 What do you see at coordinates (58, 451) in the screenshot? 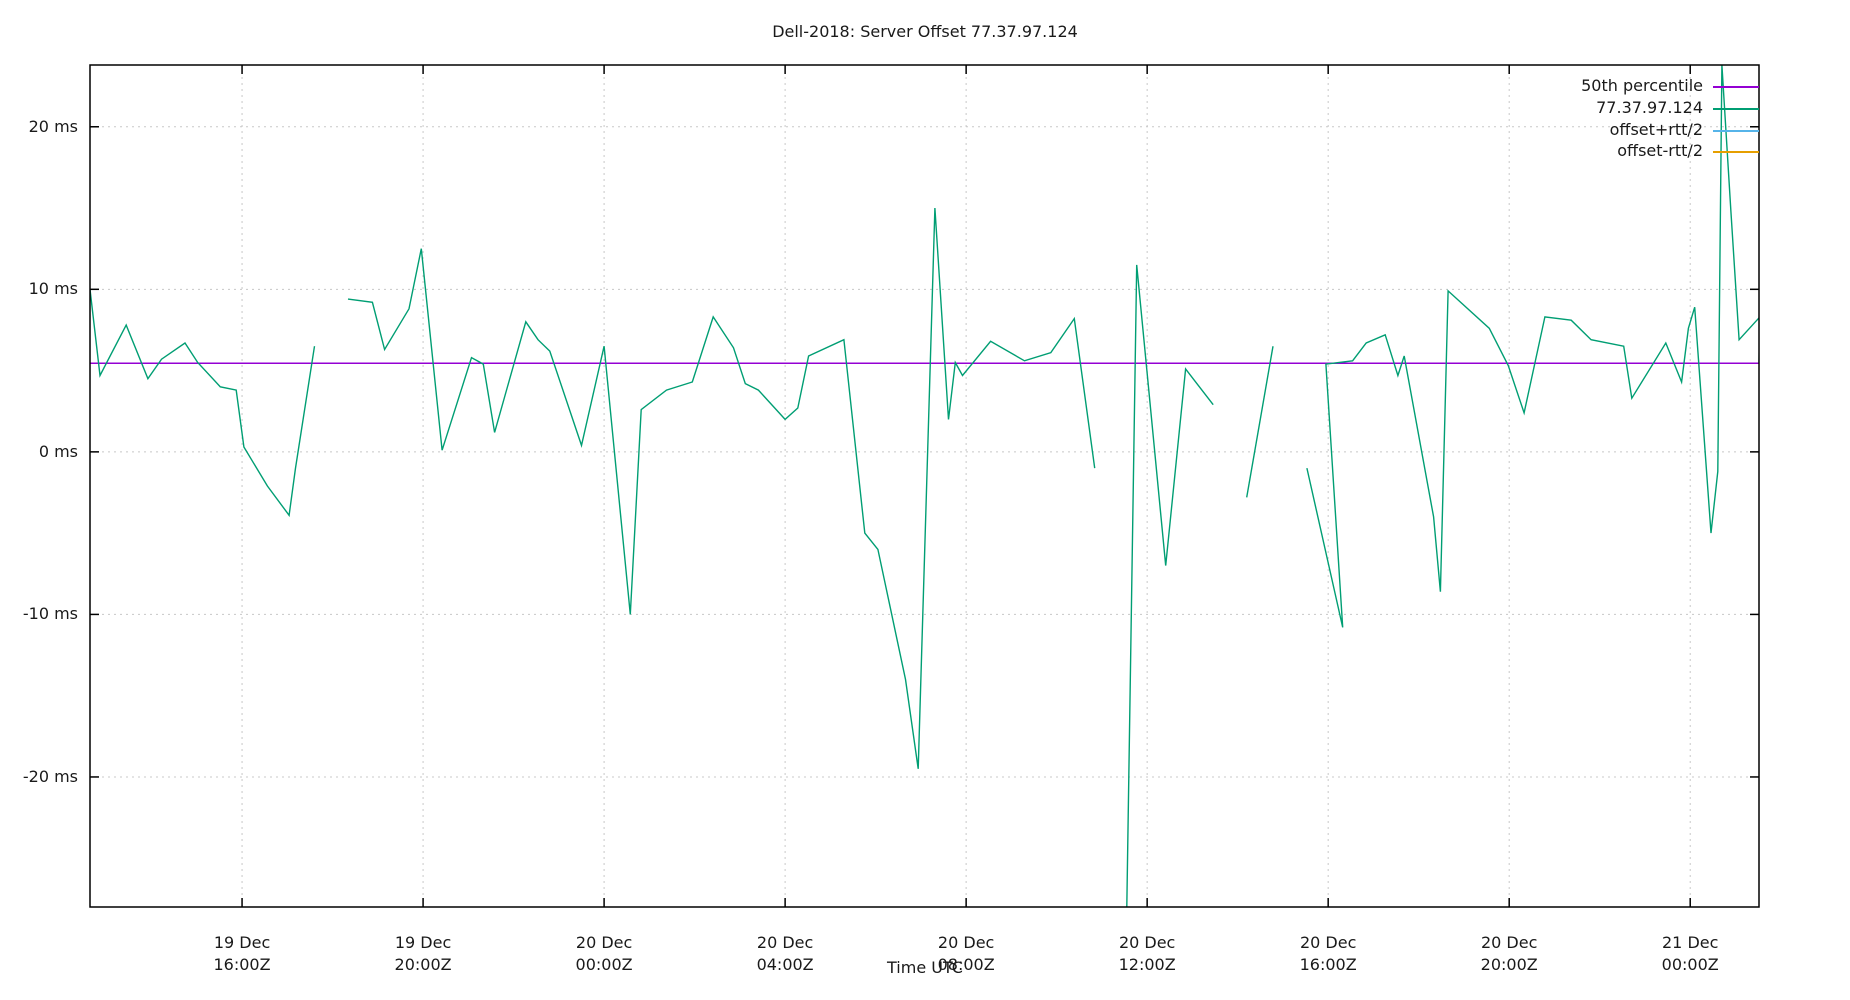
I see `y-tick-label: 0 ms` at bounding box center [58, 451].